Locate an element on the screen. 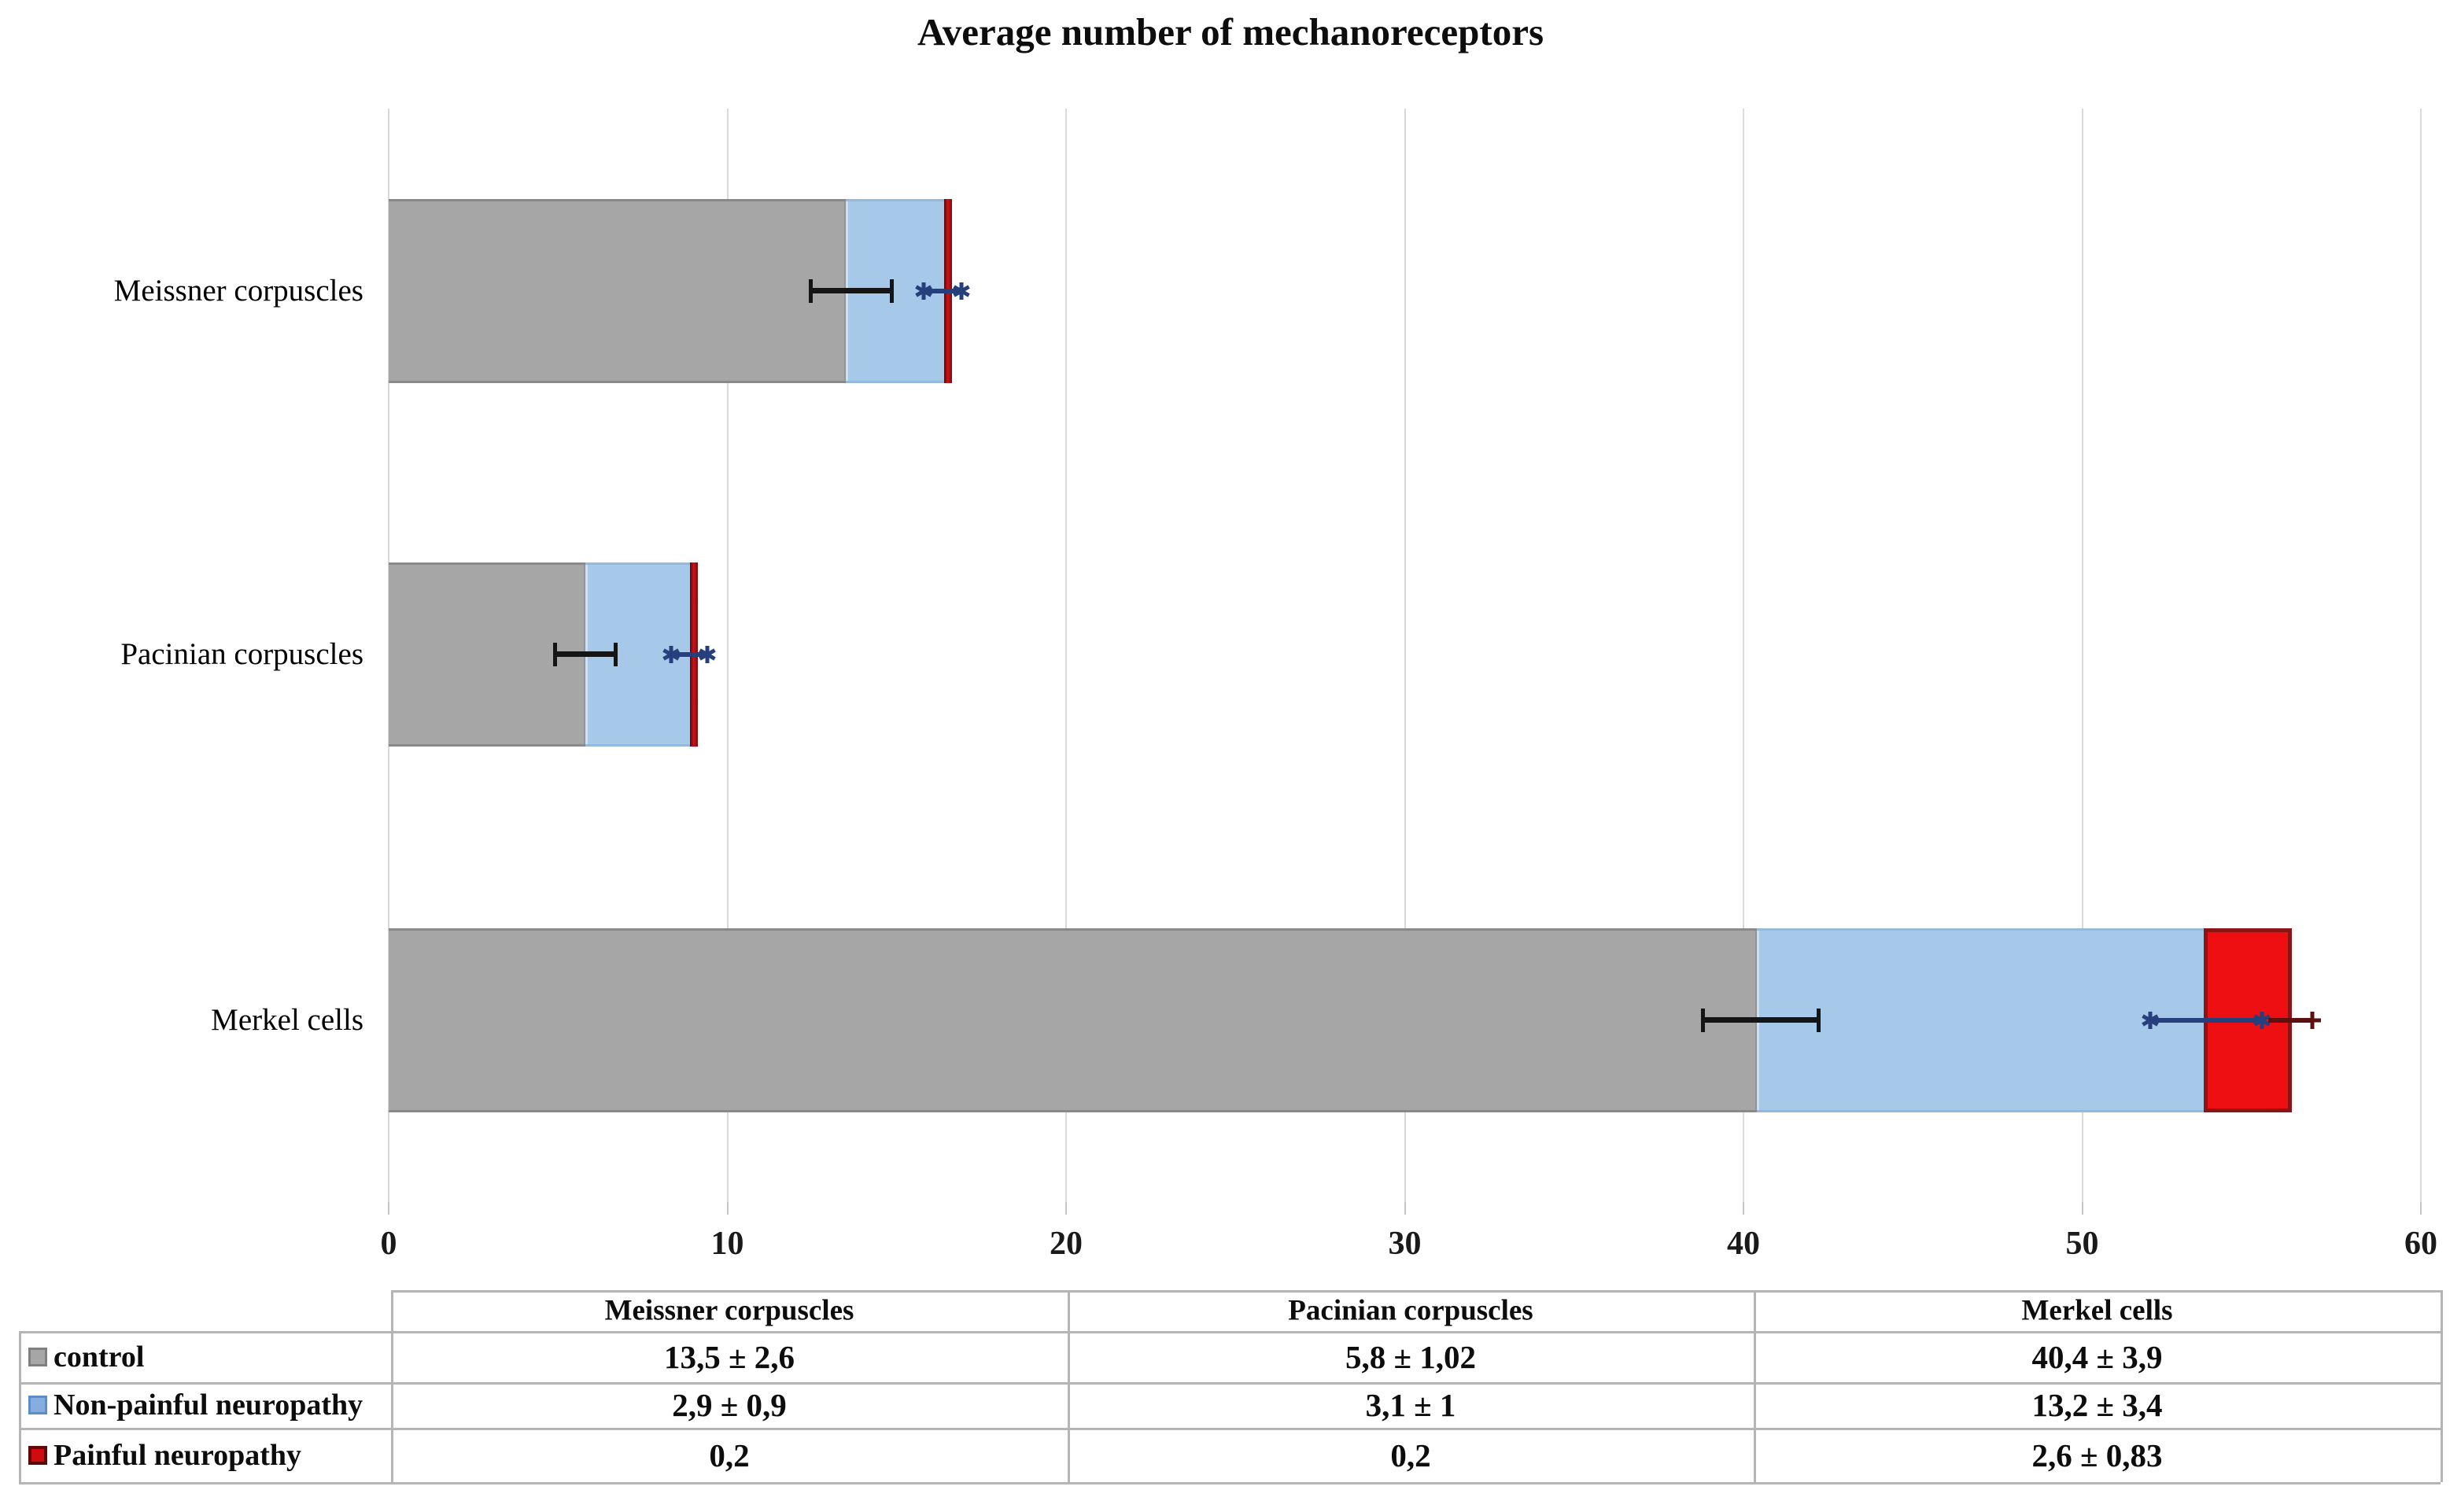 Image resolution: width=2461 pixels, height=1512 pixels. bar-segment-gray-meissner-corpuscles is located at coordinates (618, 291).